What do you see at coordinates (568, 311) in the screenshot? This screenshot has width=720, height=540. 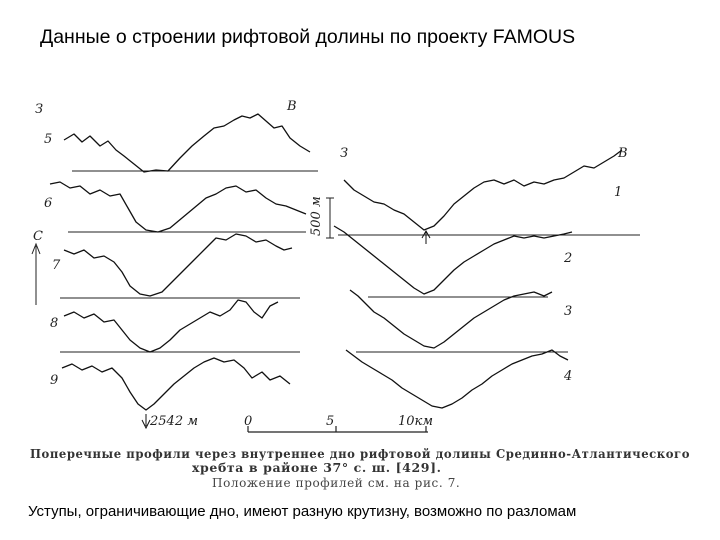 I see `profile-label-3: 3` at bounding box center [568, 311].